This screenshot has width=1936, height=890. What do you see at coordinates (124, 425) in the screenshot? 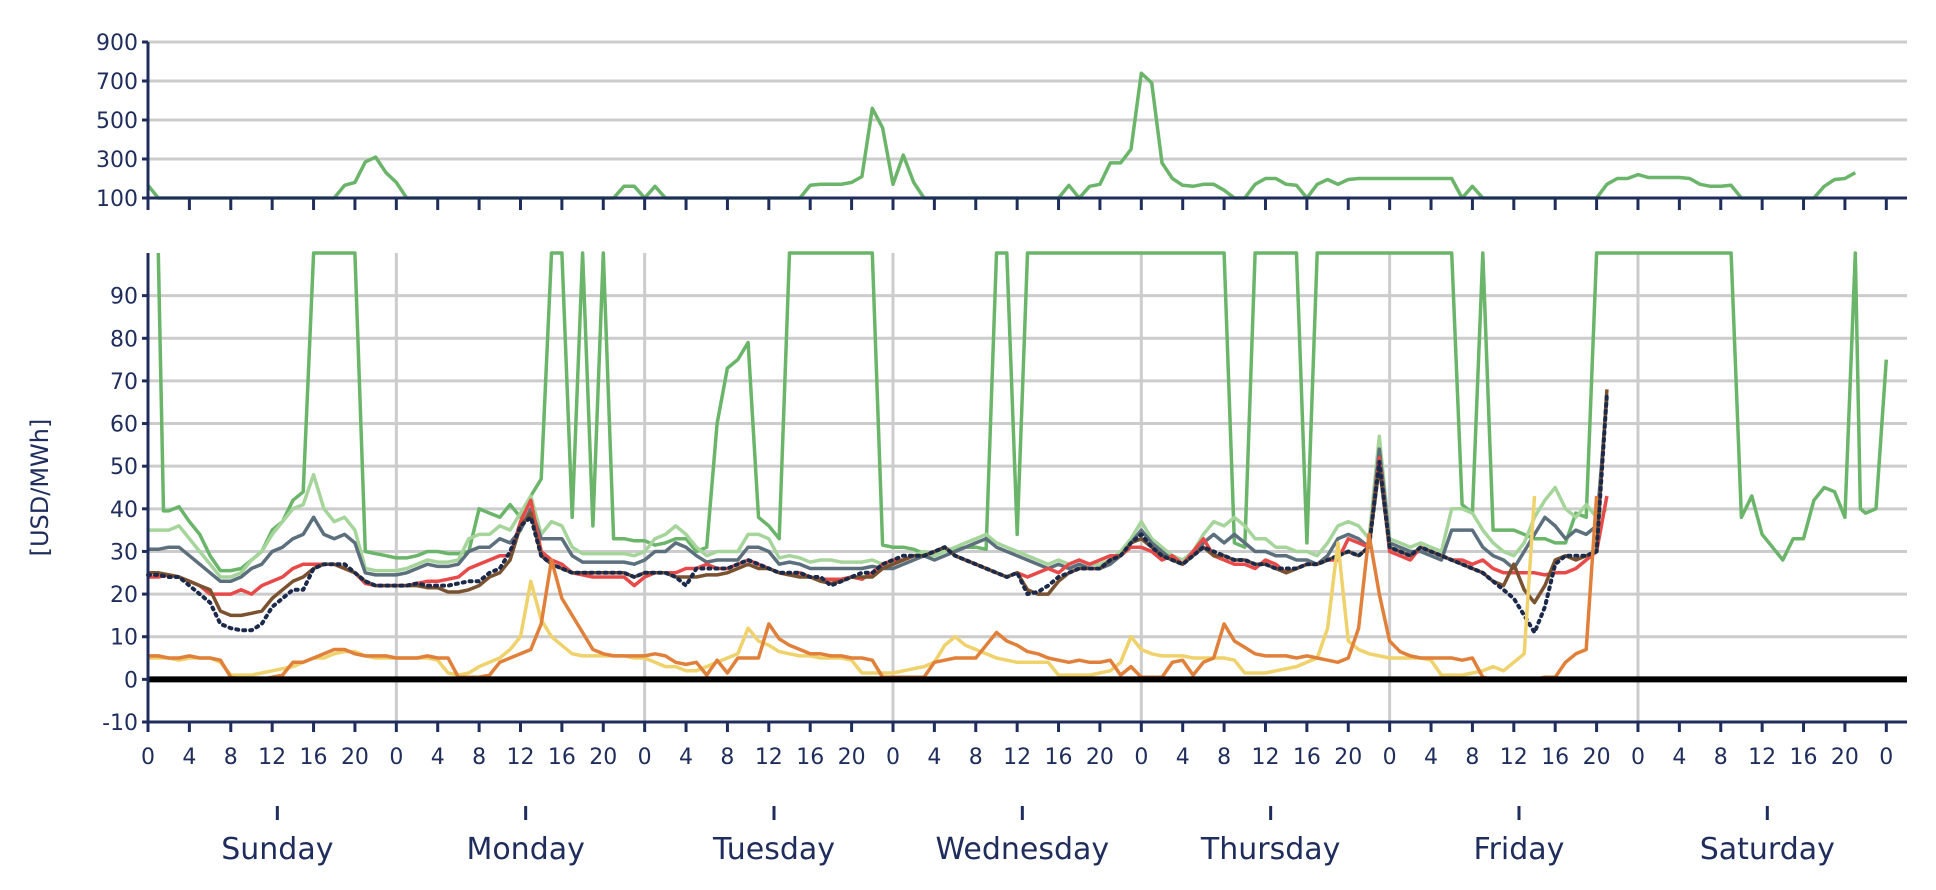
I see `lower-y-tick-label: 60` at bounding box center [124, 425].